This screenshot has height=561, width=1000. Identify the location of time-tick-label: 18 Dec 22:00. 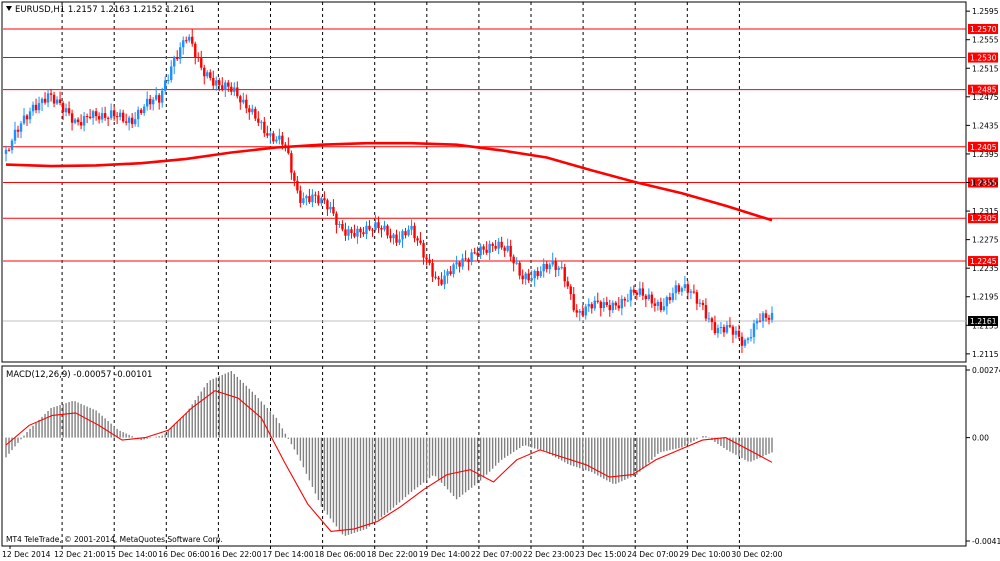
(392, 554).